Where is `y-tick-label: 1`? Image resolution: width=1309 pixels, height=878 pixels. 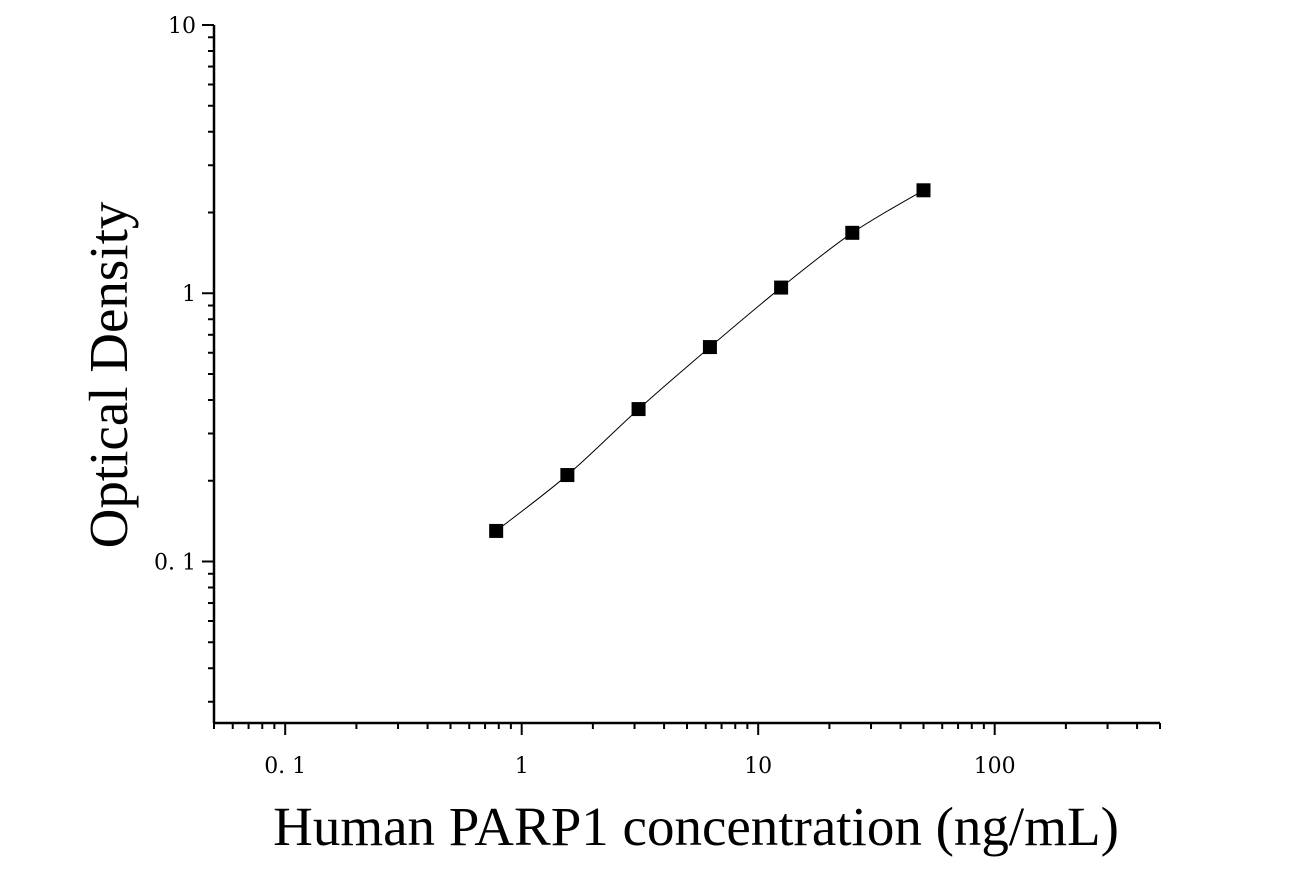
y-tick-label: 1 is located at coordinates (189, 294).